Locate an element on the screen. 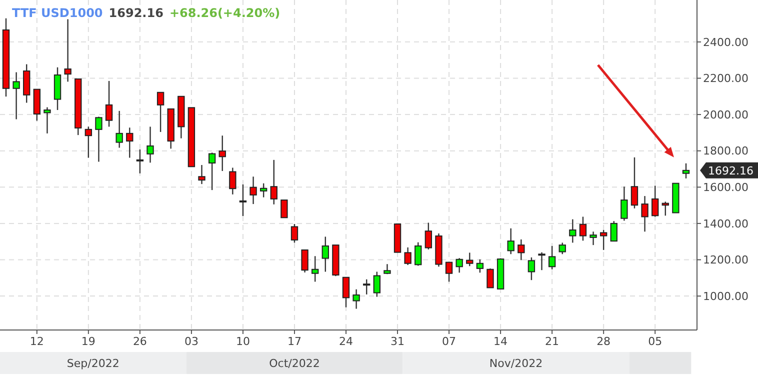 This screenshot has width=758, height=375. y-tick-label: 1800.00 is located at coordinates (725, 151).